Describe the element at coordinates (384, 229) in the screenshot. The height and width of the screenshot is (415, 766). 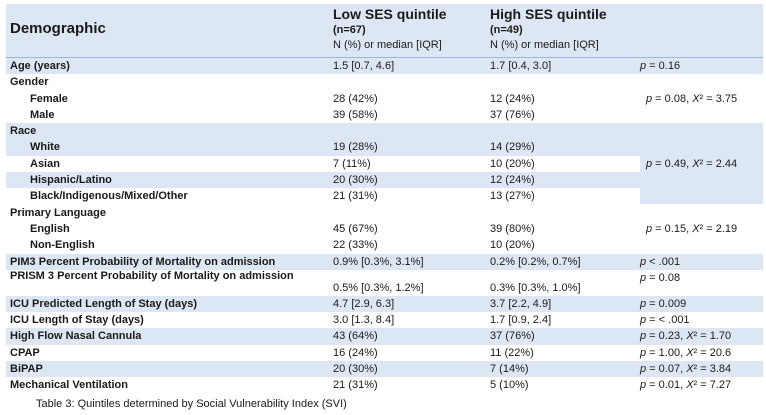
I see `table-row: English 45 (67%) 39 (80%)` at that location.